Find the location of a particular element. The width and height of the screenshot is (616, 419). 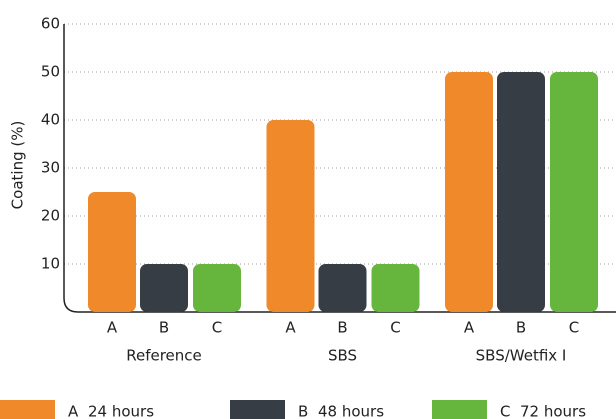

legend-label: 24 hours is located at coordinates (121, 411).